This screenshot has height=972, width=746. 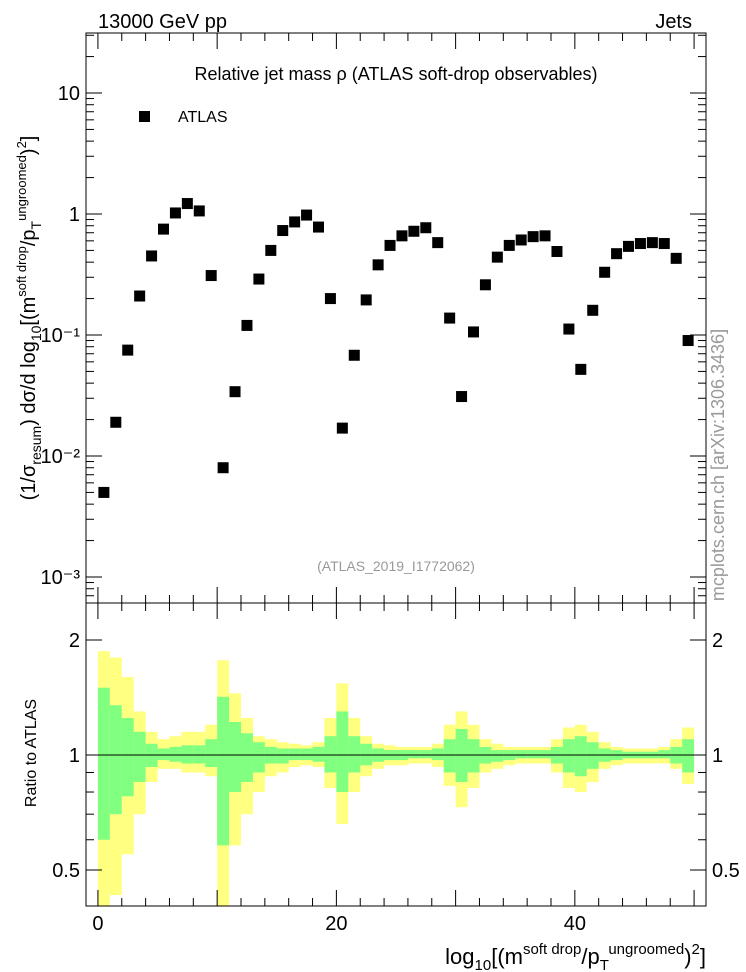 I want to click on legend-marker, so click(x=144, y=116).